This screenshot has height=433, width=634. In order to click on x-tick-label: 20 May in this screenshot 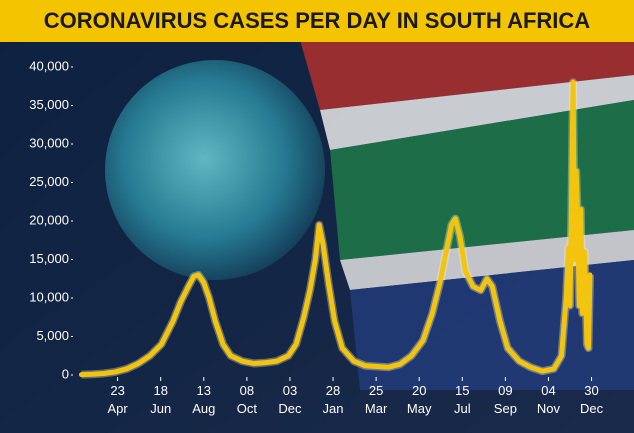, I will do `click(419, 399)`.